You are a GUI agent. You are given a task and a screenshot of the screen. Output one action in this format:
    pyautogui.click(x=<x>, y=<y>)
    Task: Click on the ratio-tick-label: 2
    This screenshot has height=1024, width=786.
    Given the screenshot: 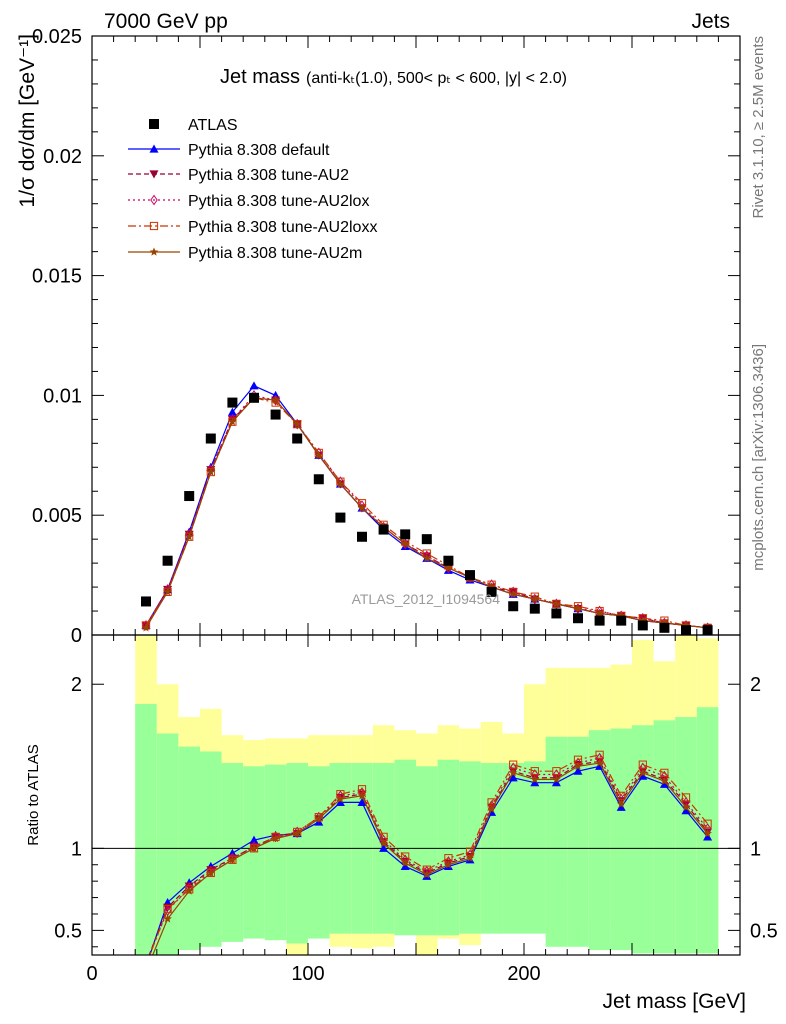 What is the action you would take?
    pyautogui.click(x=76, y=685)
    